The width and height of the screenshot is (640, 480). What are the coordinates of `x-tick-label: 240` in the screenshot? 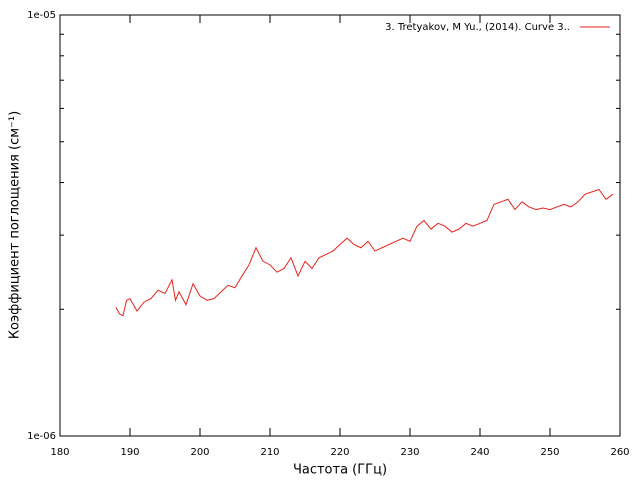 It's located at (479, 452).